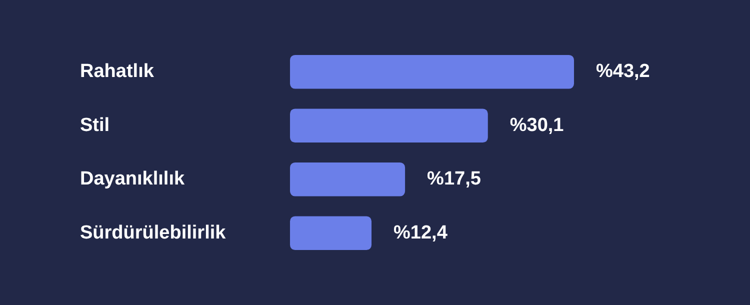 This screenshot has height=305, width=750. Describe the element at coordinates (537, 125) in the screenshot. I see `data-label: %30,1` at that location.